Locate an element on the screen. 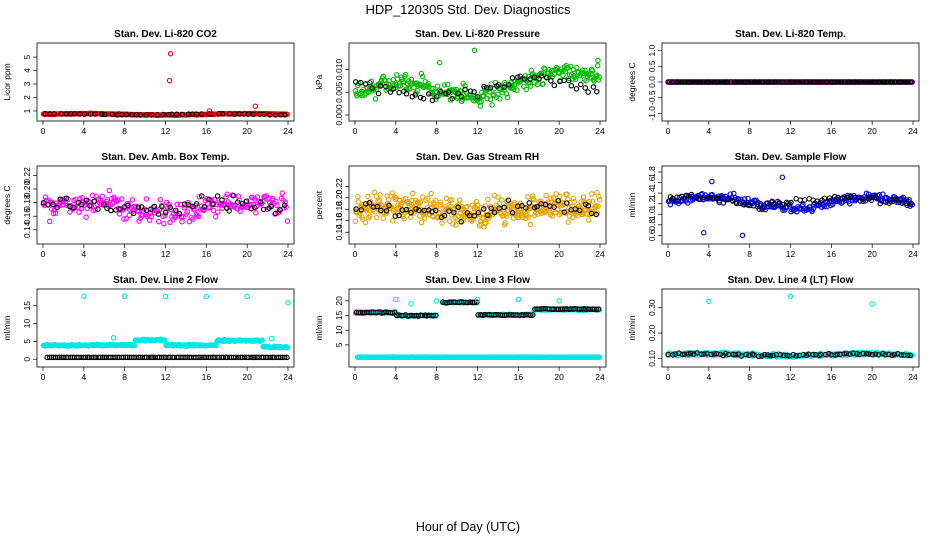 The height and width of the screenshot is (540, 936). data-points is located at coordinates (165, 84).